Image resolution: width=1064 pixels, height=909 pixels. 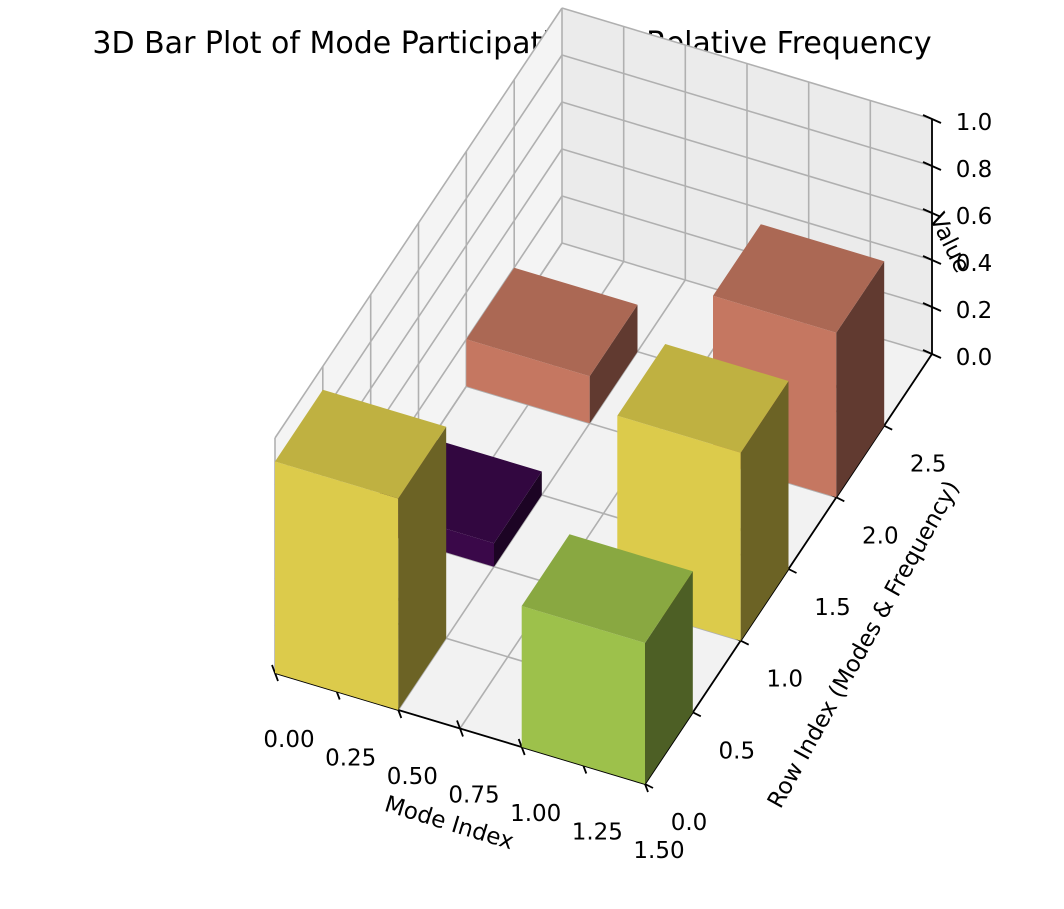 What do you see at coordinates (460, 728) in the screenshot?
I see `x-tick` at bounding box center [460, 728].